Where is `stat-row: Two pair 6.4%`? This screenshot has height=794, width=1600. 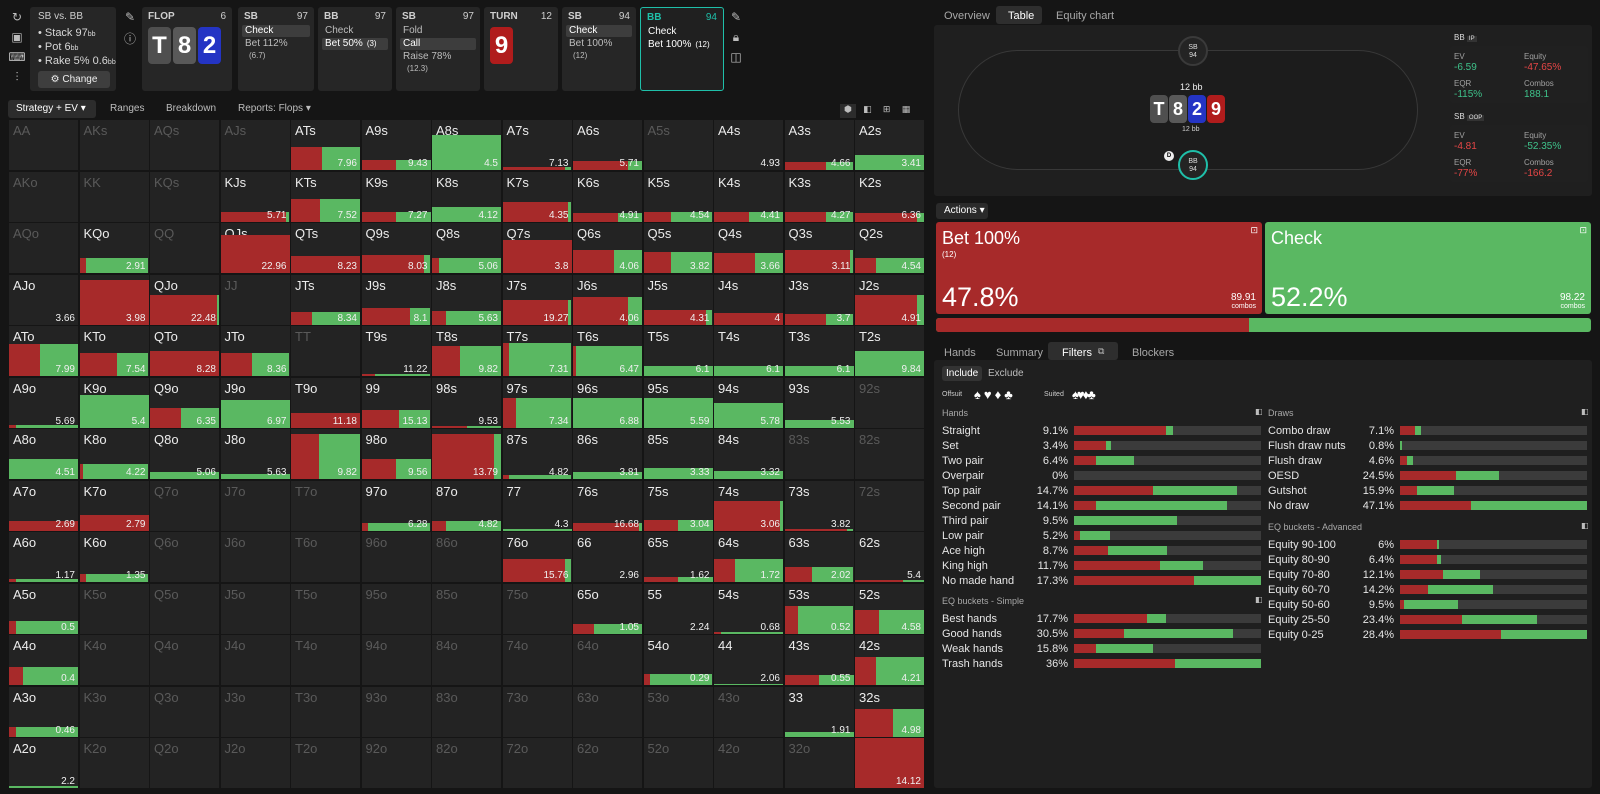
stat-row: Two pair 6.4% is located at coordinates (1102, 460).